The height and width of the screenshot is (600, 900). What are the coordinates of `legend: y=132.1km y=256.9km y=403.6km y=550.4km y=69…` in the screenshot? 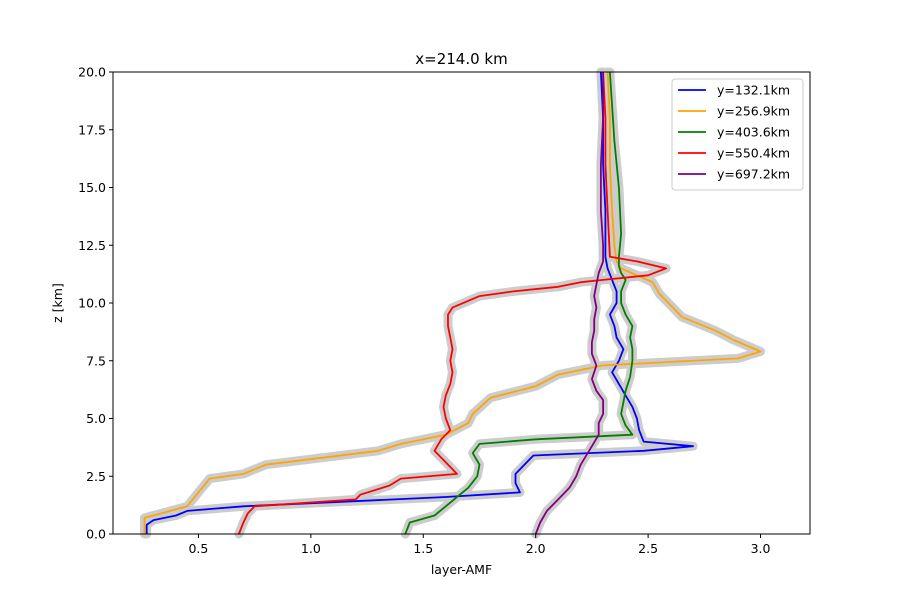 It's located at (737, 134).